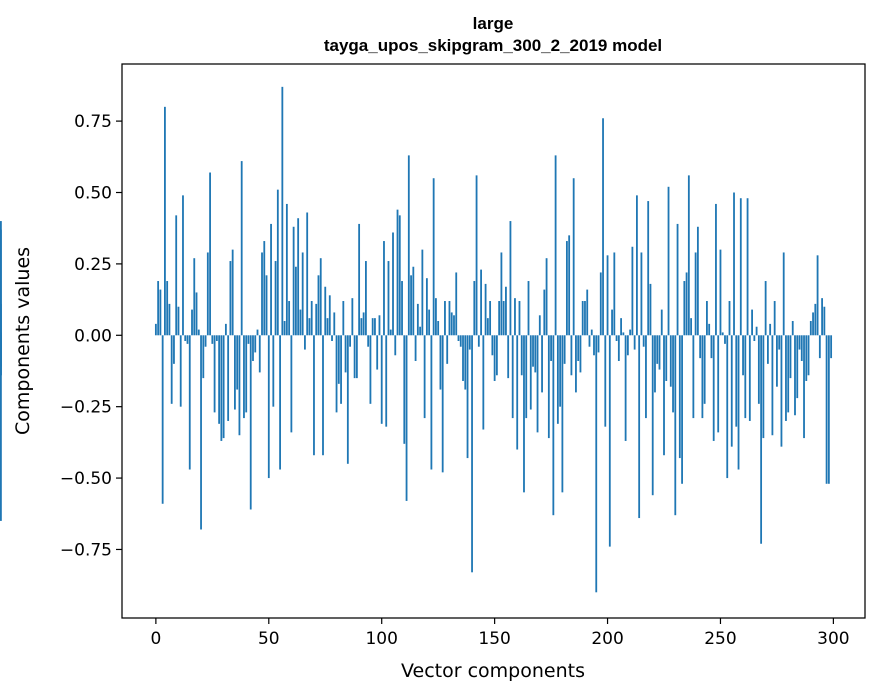  Describe the element at coordinates (493, 671) in the screenshot. I see `x-axis-label: Vector components` at that location.